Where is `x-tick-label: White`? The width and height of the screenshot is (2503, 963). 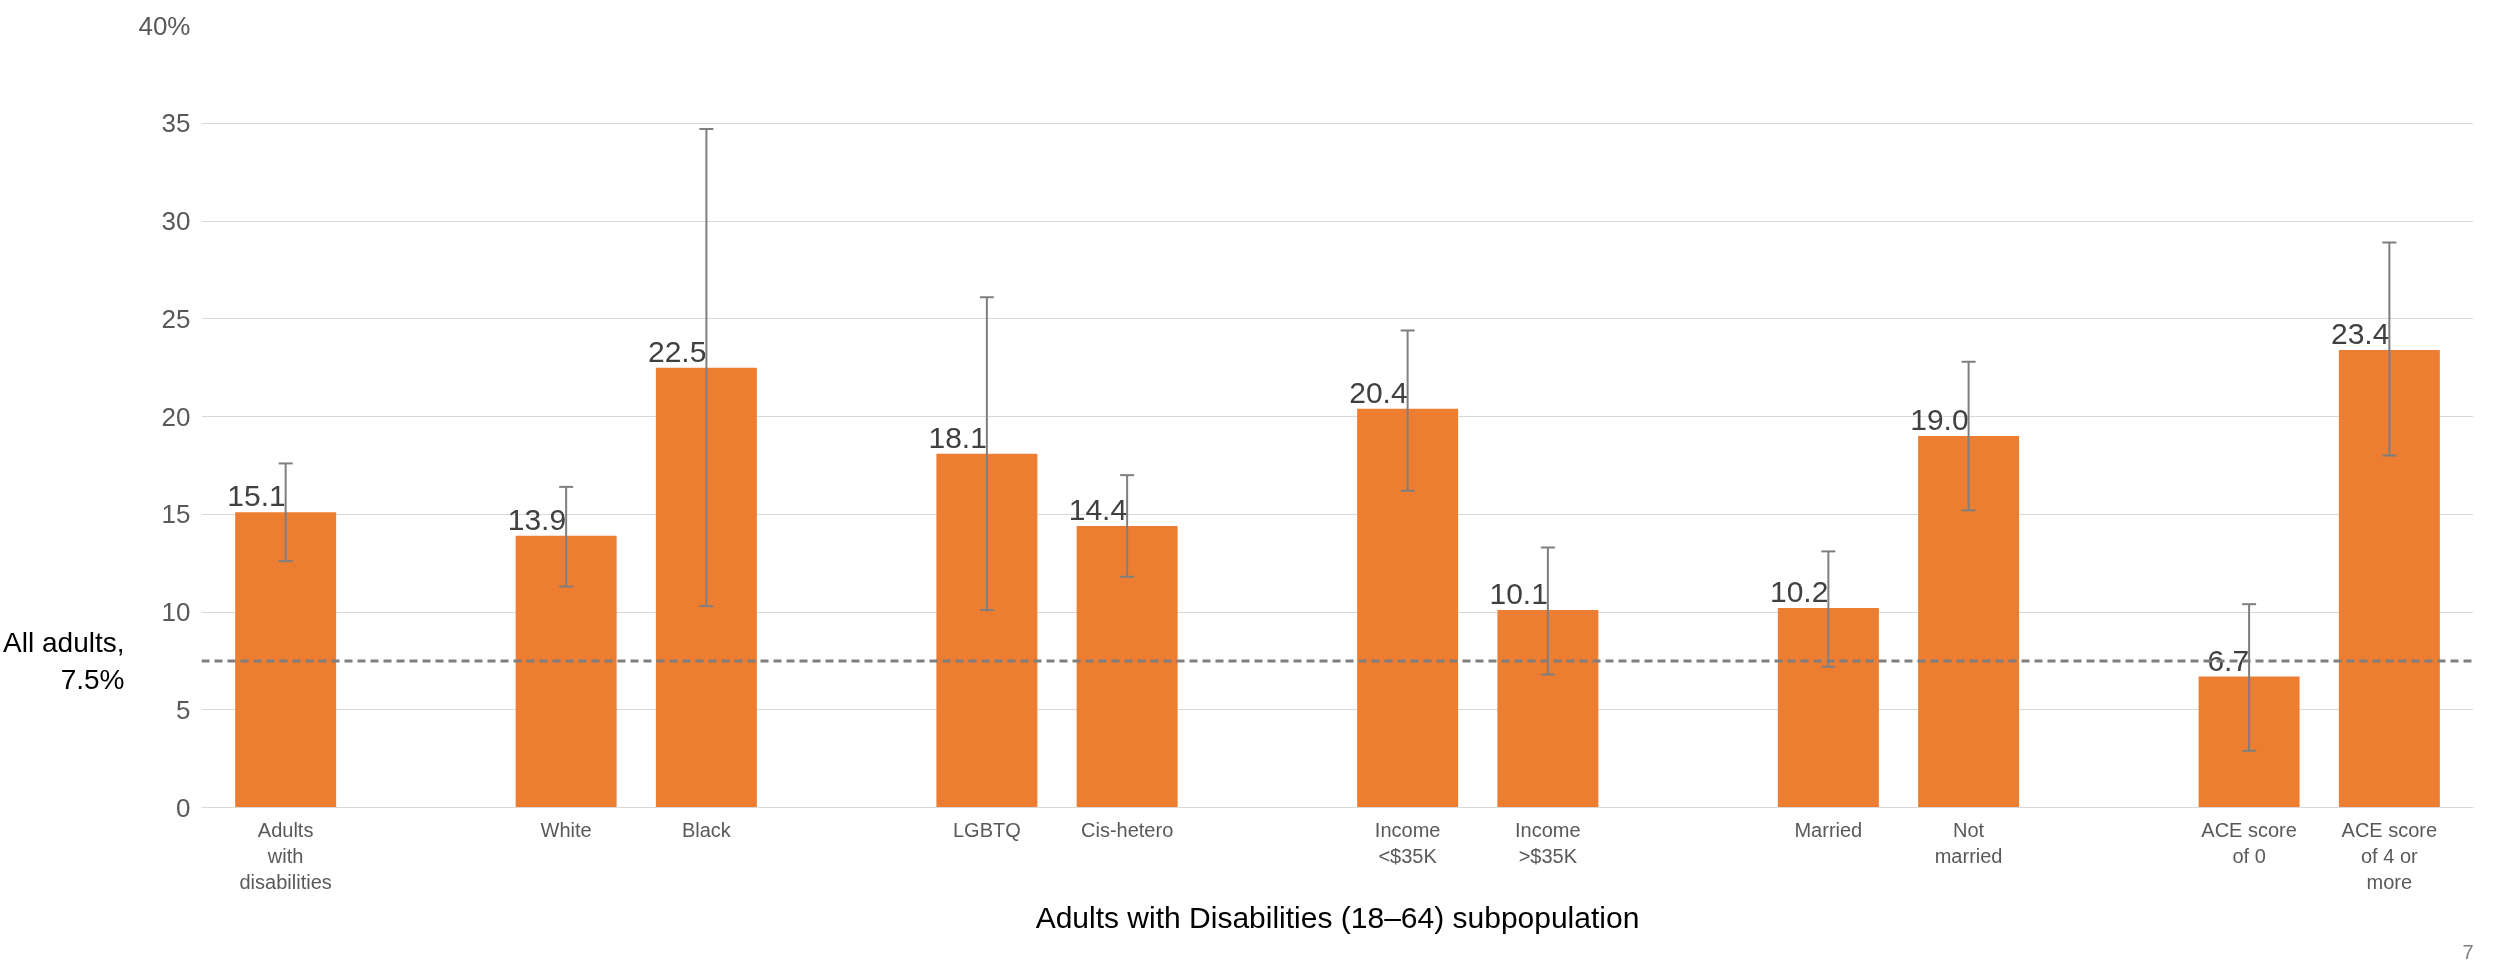
x-tick-label: White is located at coordinates (566, 829).